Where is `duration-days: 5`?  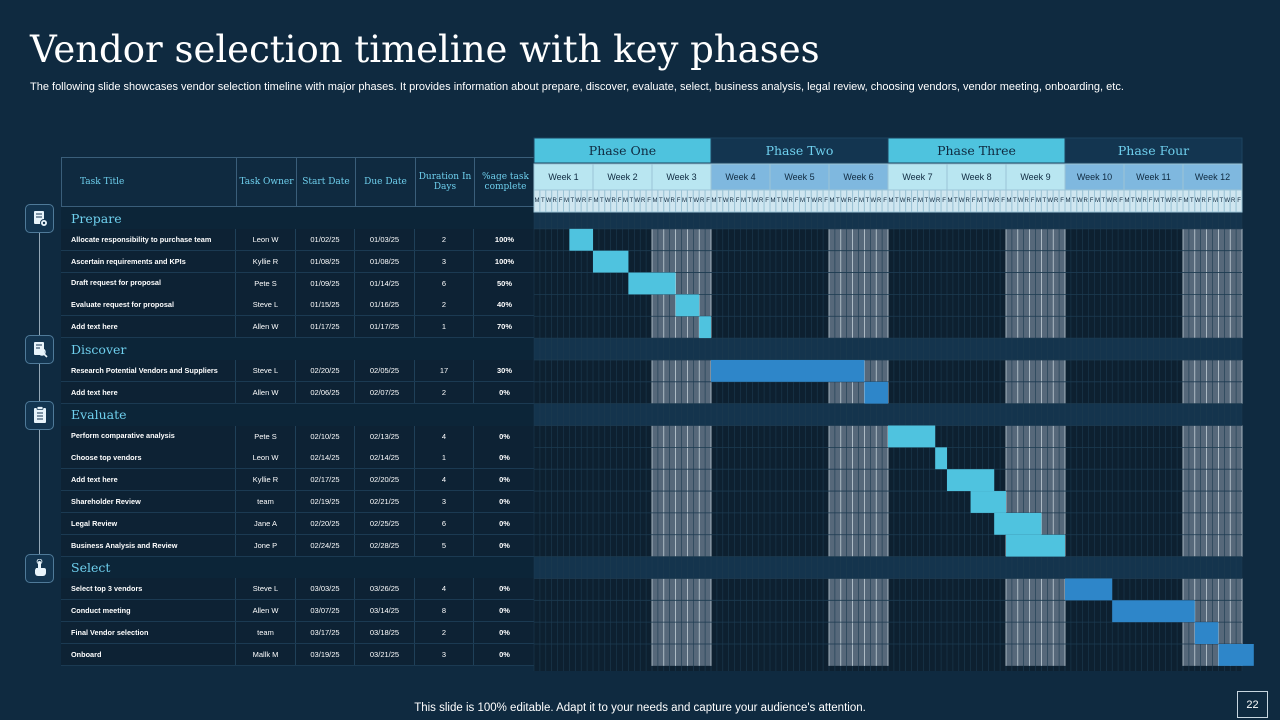 duration-days: 5 is located at coordinates (444, 545).